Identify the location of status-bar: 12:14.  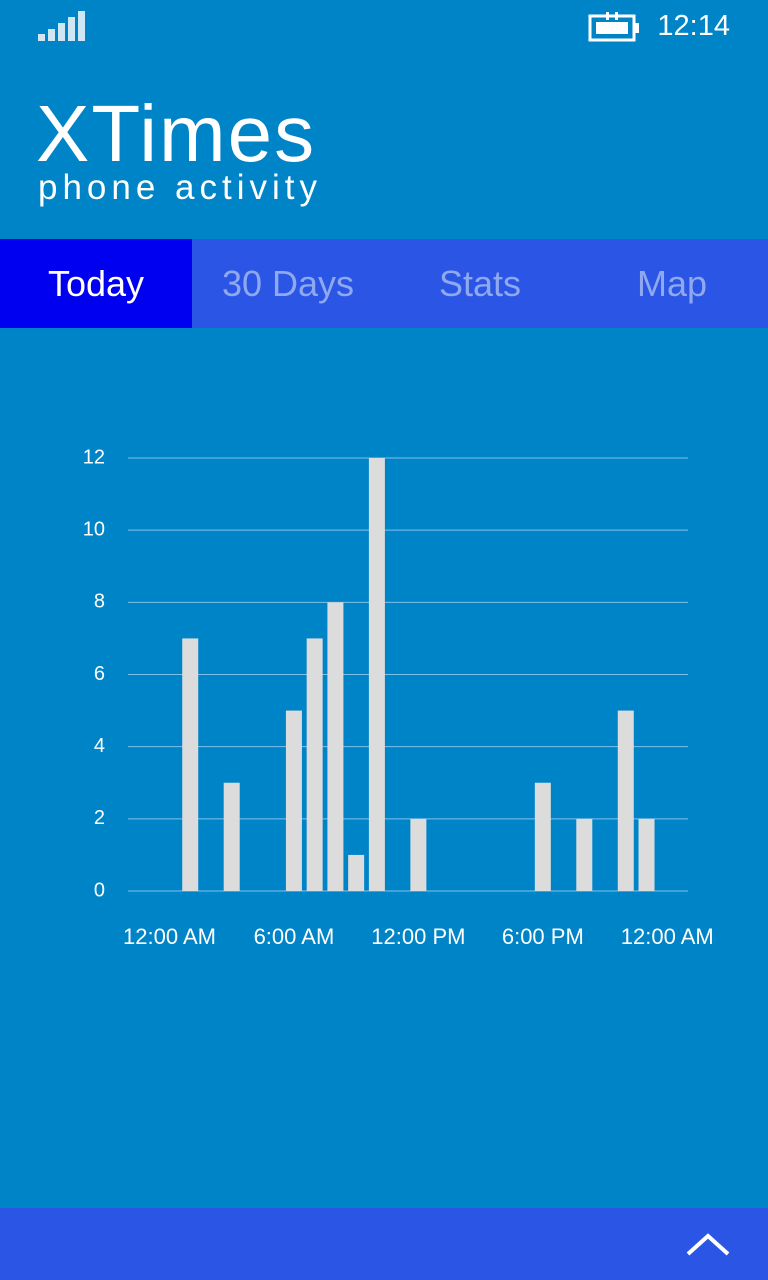
(384, 28).